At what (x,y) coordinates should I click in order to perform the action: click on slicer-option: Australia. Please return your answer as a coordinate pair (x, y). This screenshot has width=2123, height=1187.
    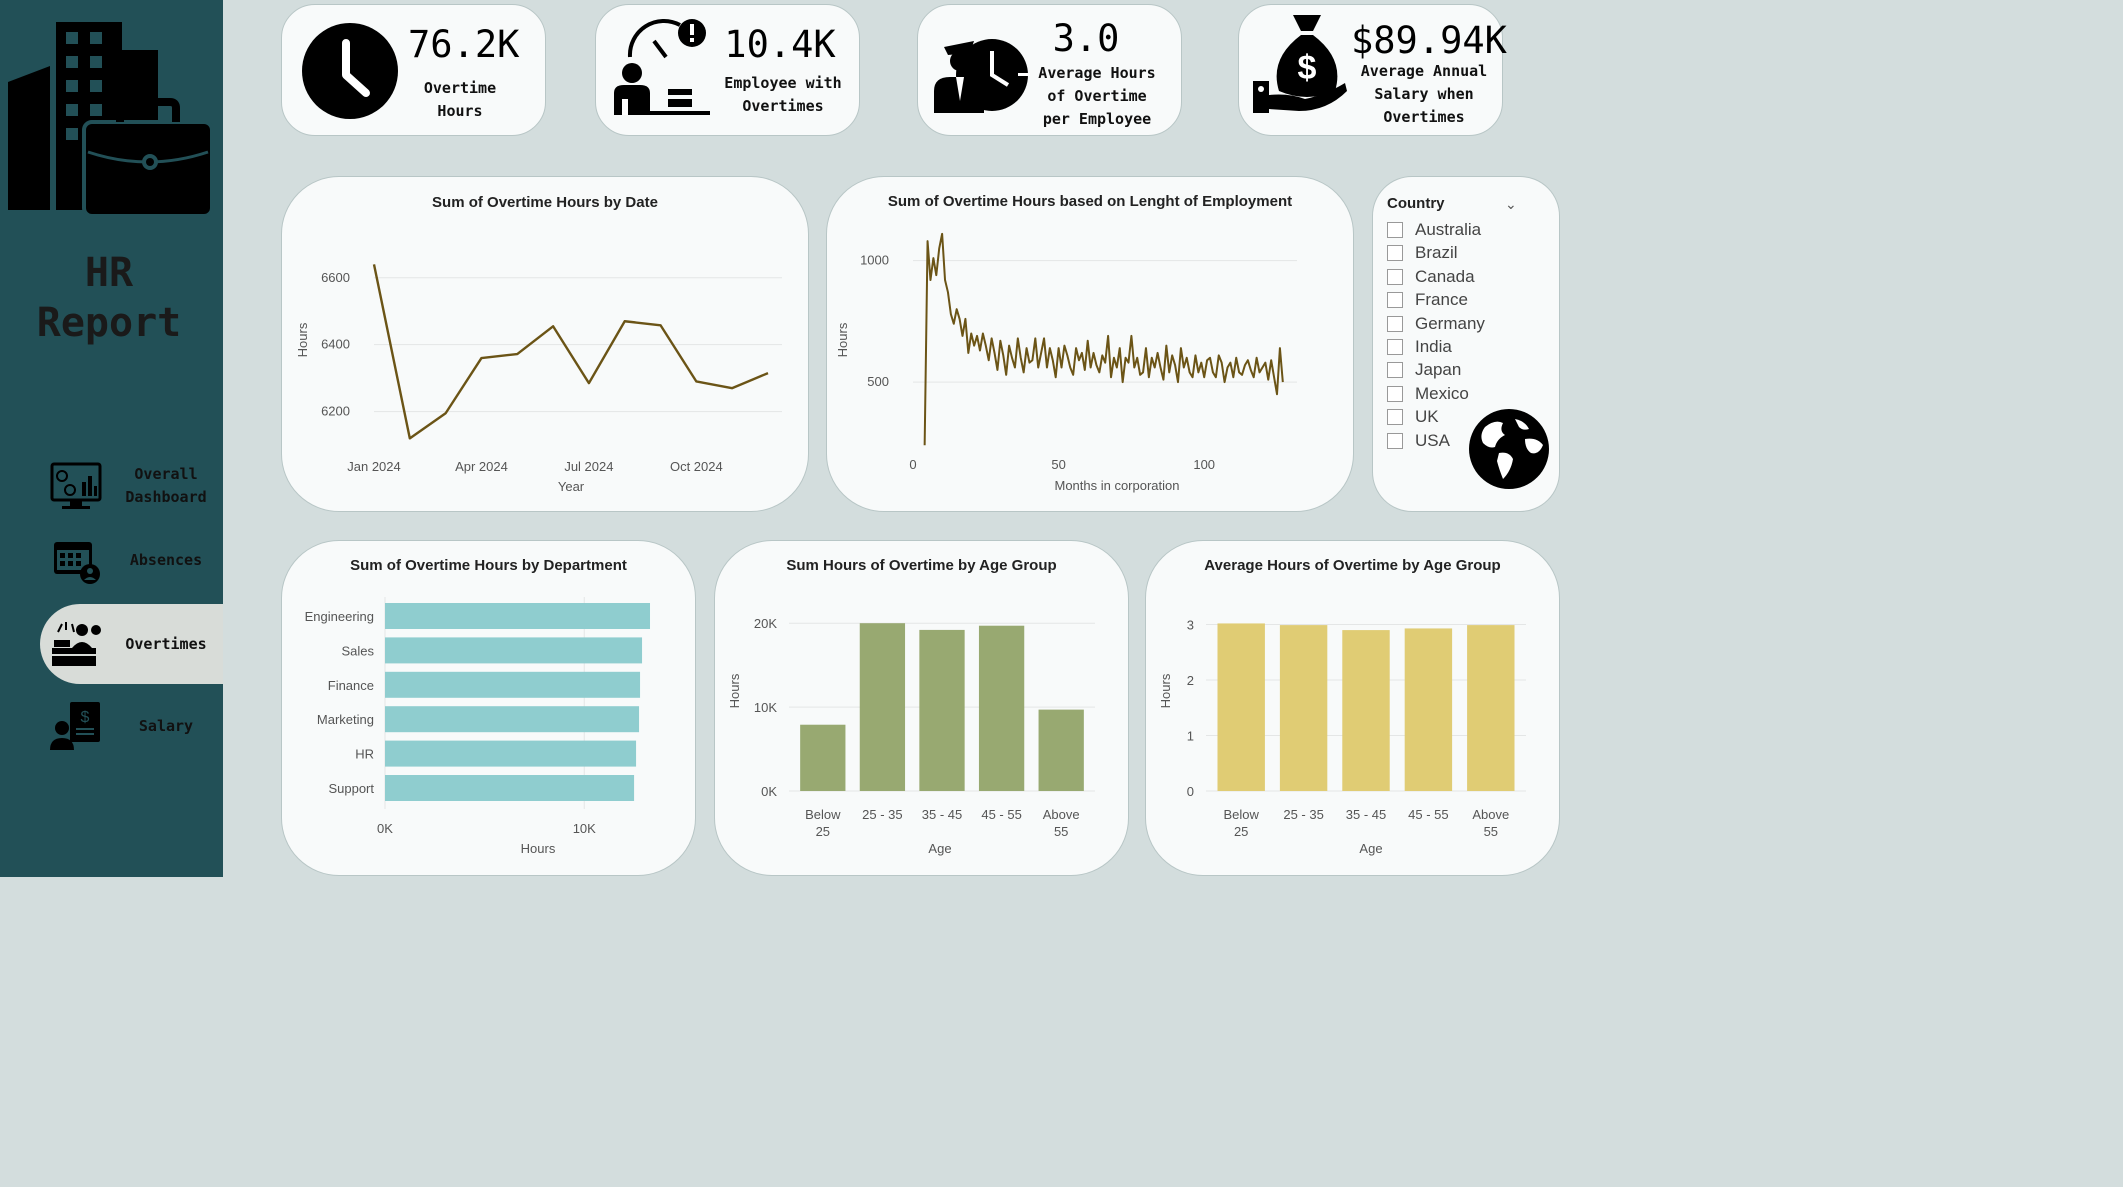
    Looking at the image, I should click on (1434, 230).